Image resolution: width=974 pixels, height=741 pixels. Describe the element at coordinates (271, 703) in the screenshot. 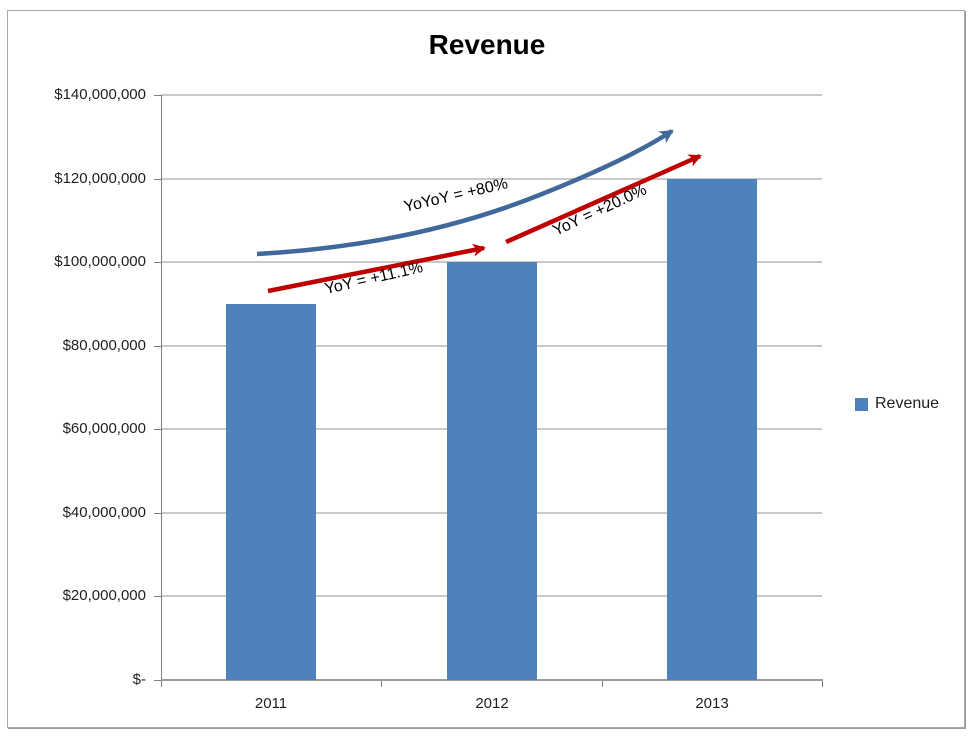

I see `x-axis-label-2011: 2011` at that location.